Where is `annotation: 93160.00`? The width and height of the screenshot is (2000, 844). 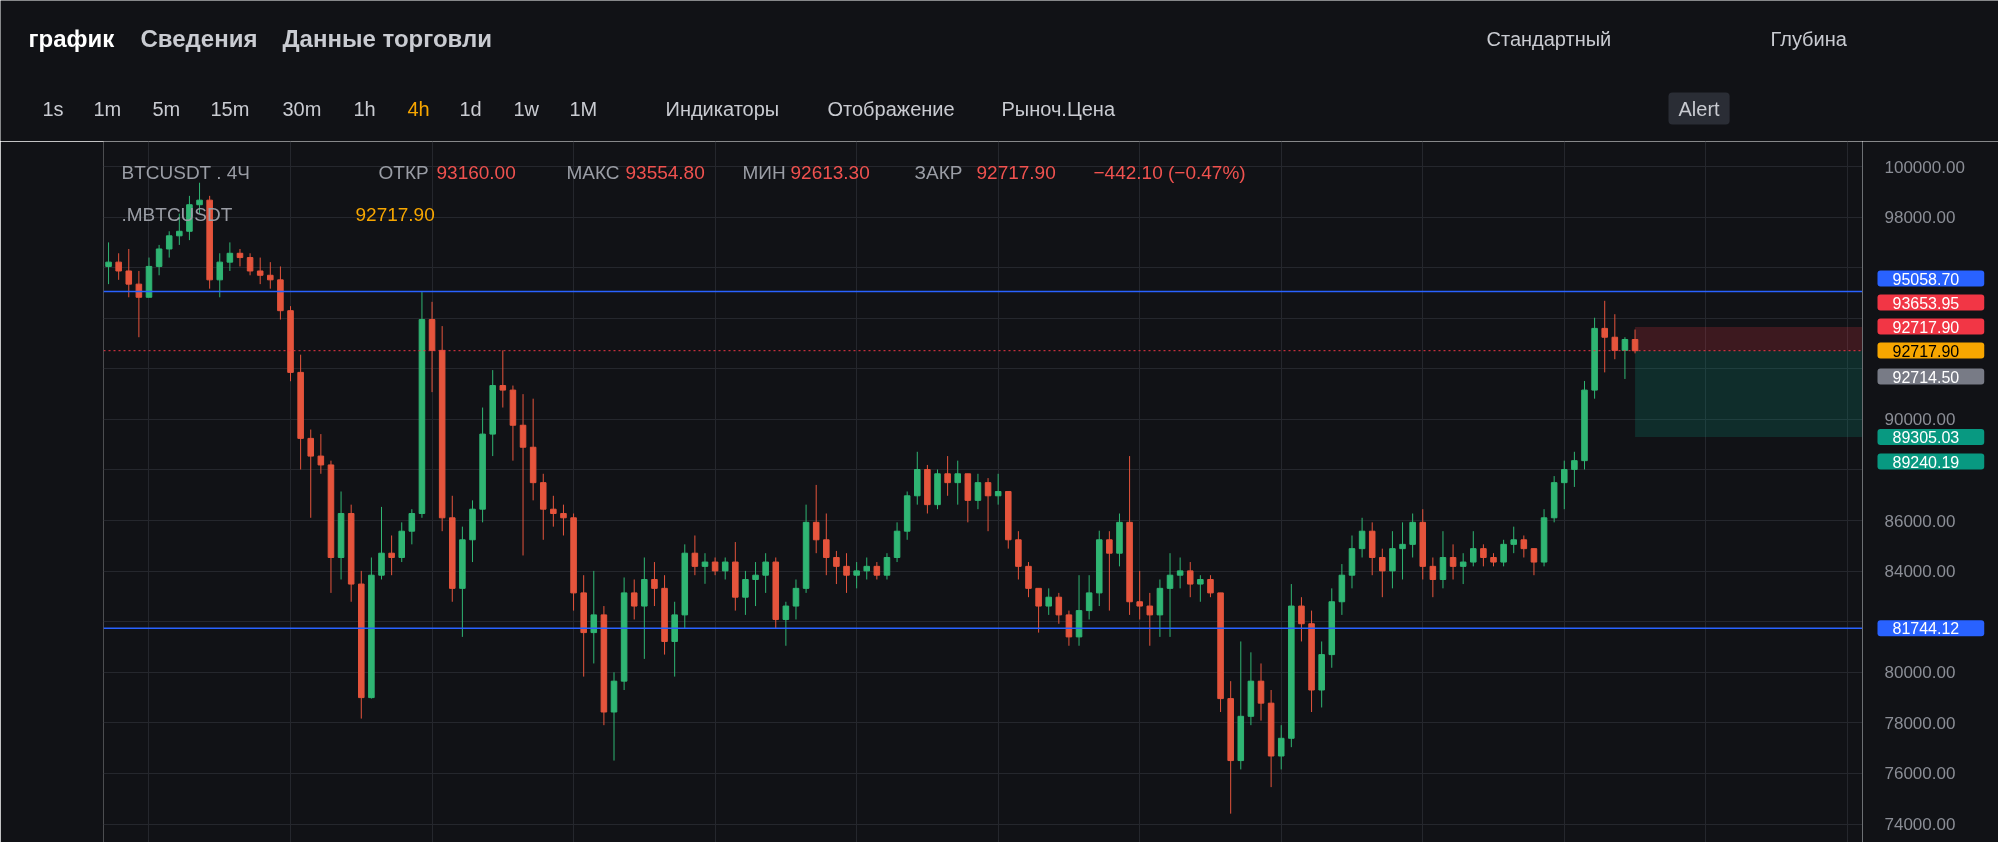
annotation: 93160.00 is located at coordinates (476, 172).